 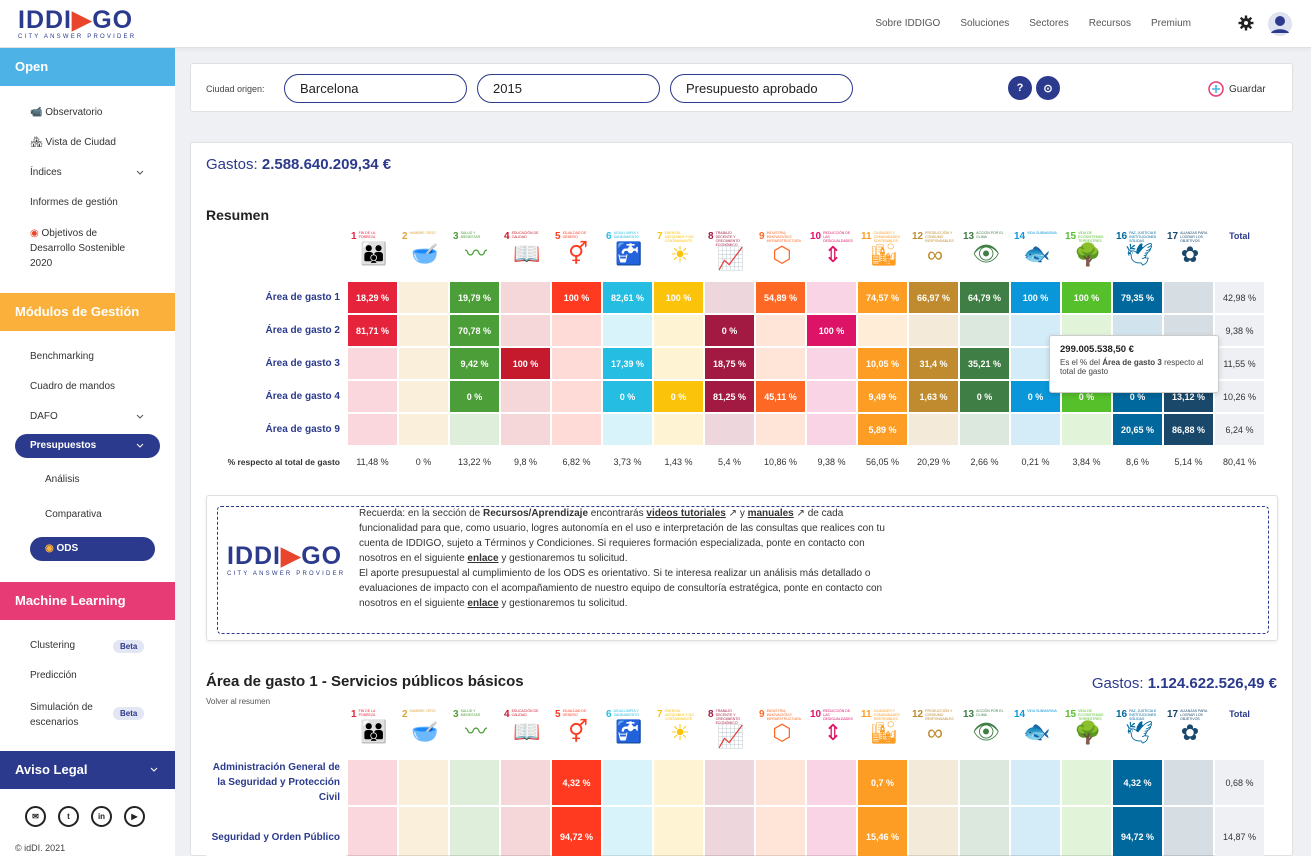 I want to click on nav-sobre-iddigo: Sobre IDDIGO, so click(x=908, y=23).